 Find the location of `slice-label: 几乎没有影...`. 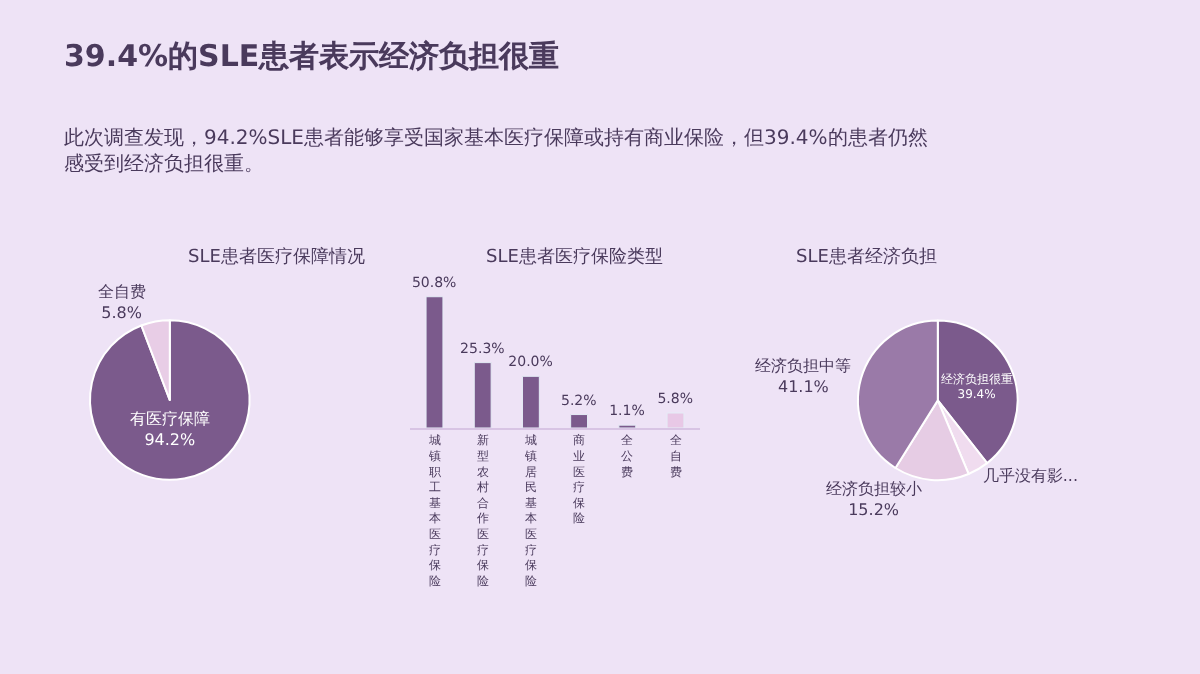

slice-label: 几乎没有影... is located at coordinates (1030, 475).